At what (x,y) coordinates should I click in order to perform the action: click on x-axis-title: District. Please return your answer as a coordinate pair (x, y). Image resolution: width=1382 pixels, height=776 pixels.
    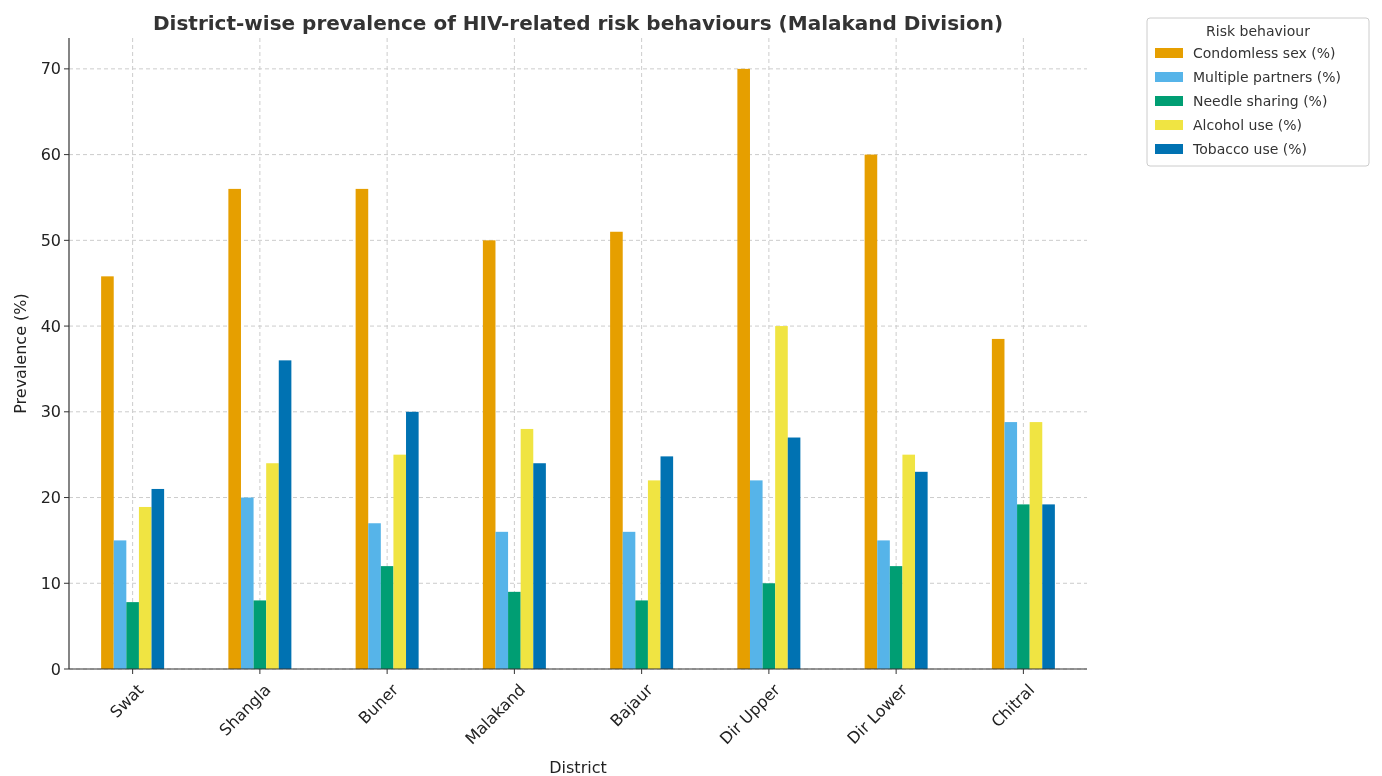
    Looking at the image, I should click on (578, 767).